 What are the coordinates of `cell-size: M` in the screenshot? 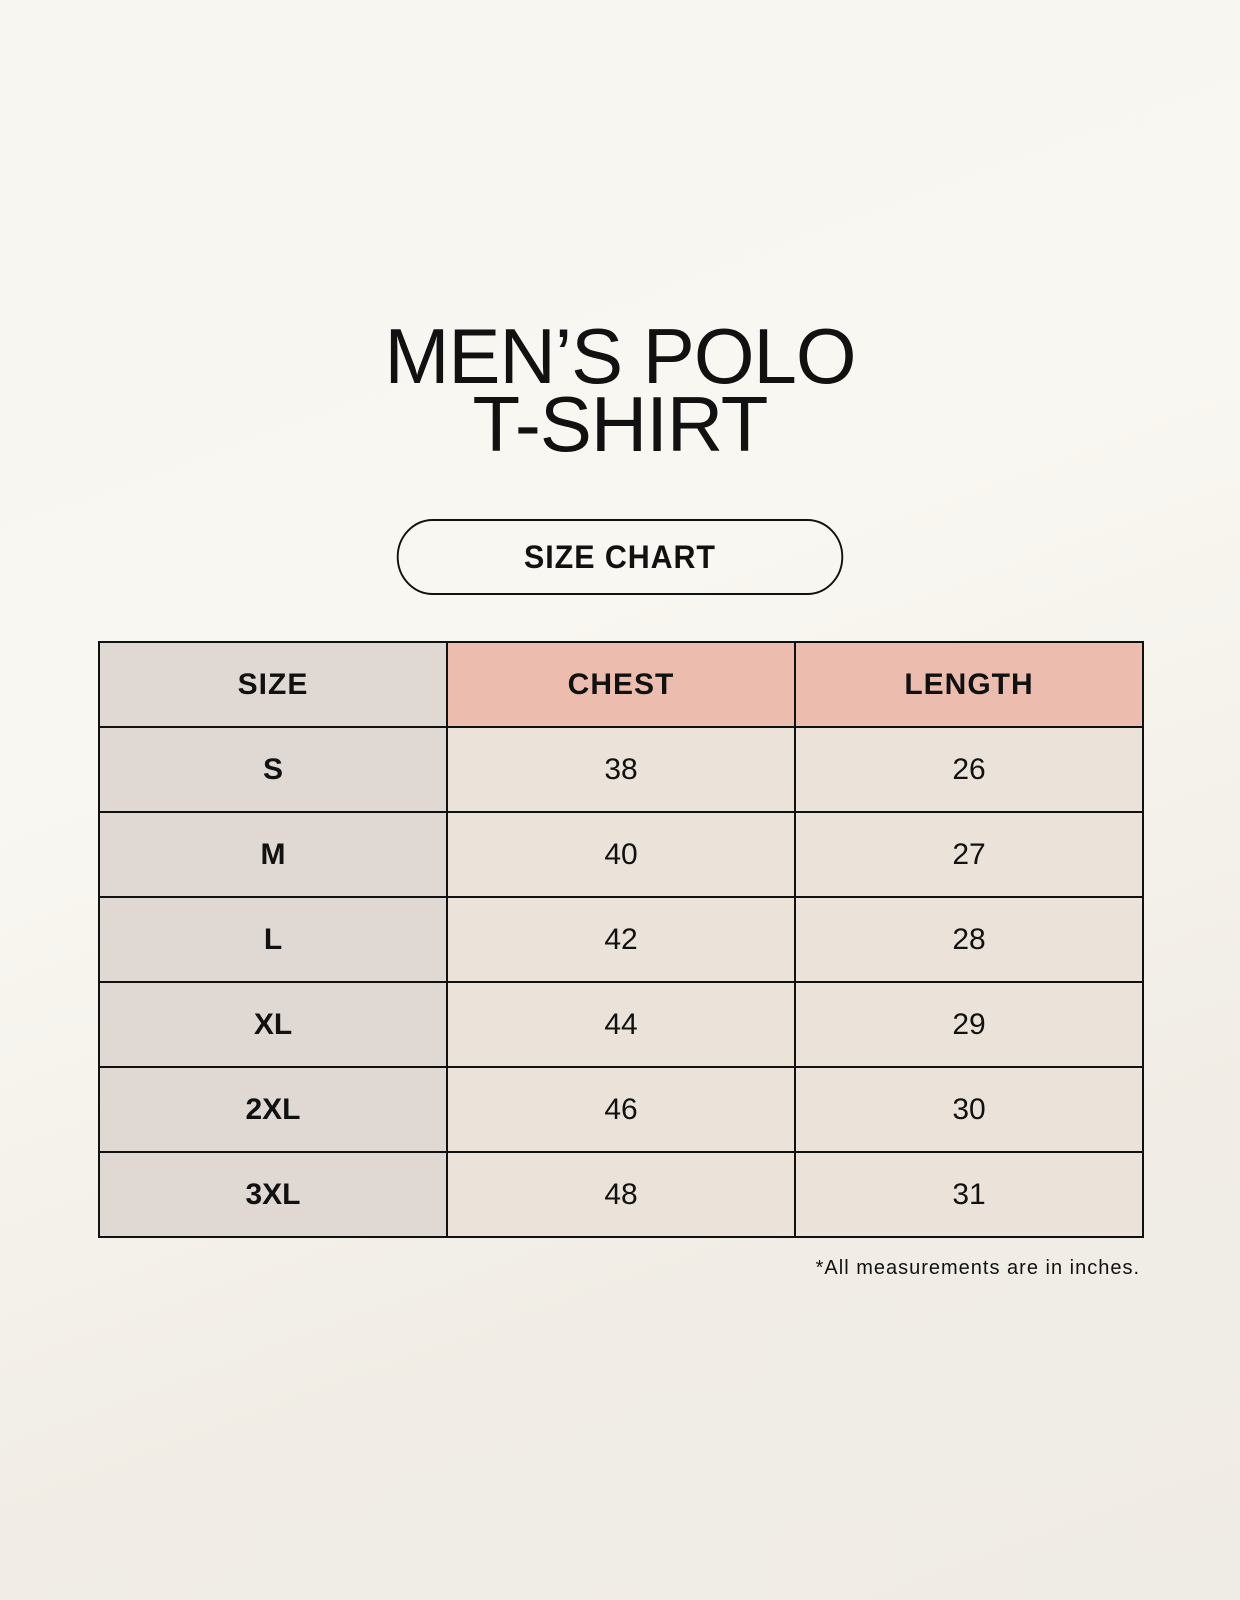 It's located at (273, 854).